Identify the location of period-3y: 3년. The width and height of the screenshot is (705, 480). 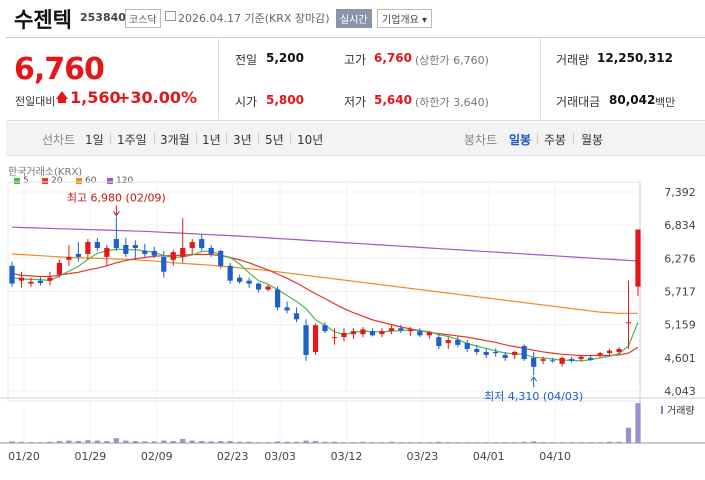
(242, 140).